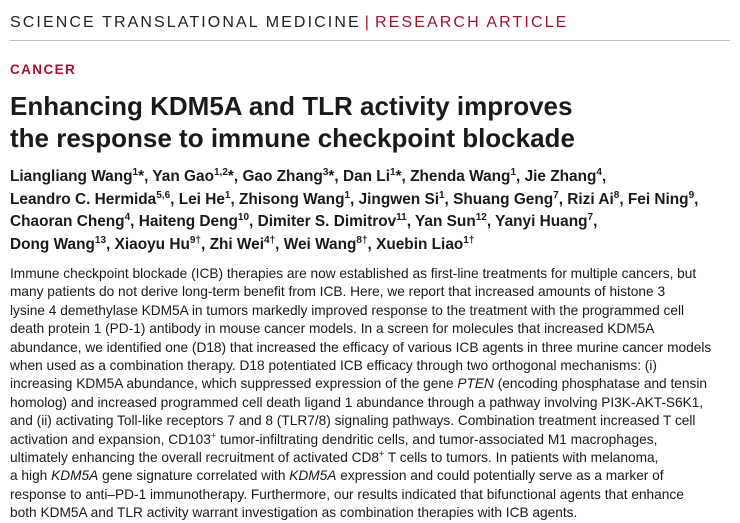 The width and height of the screenshot is (740, 523). Describe the element at coordinates (472, 22) in the screenshot. I see `article-type: RESEARCH ARTICLE` at that location.